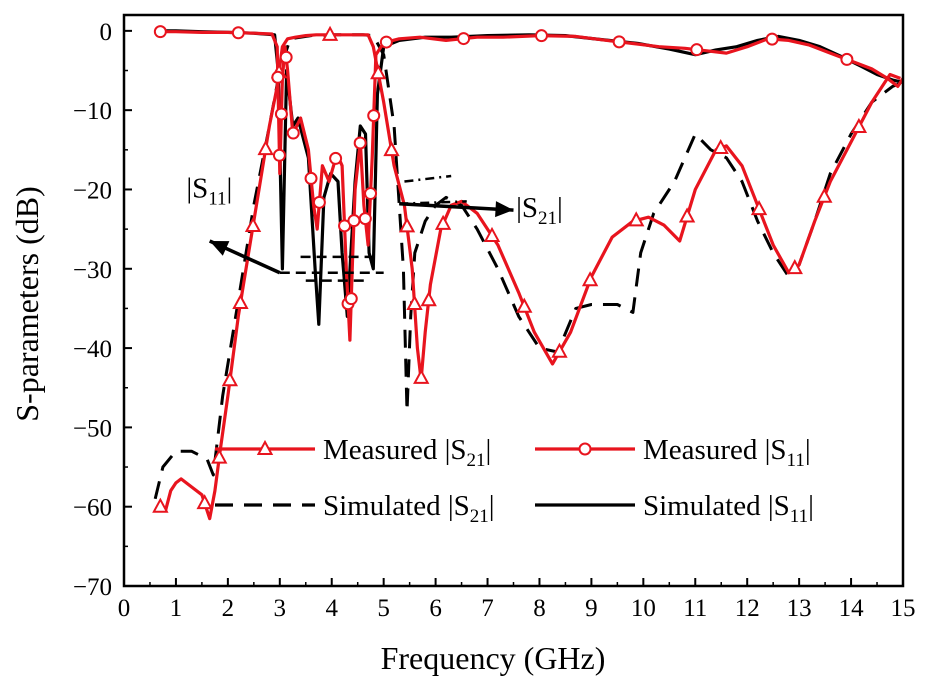 This screenshot has width=927, height=686. I want to click on annotation-1-arrow-head, so click(504, 209).